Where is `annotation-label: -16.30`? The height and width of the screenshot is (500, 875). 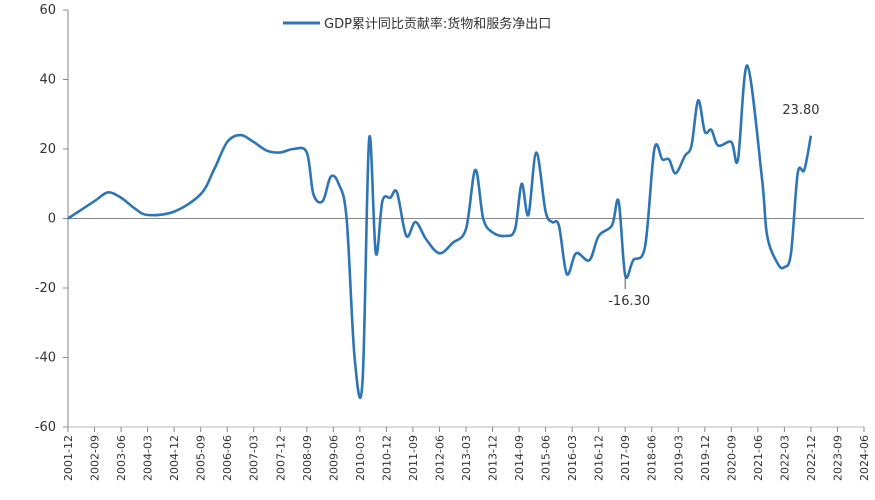
annotation-label: -16.30 is located at coordinates (629, 301).